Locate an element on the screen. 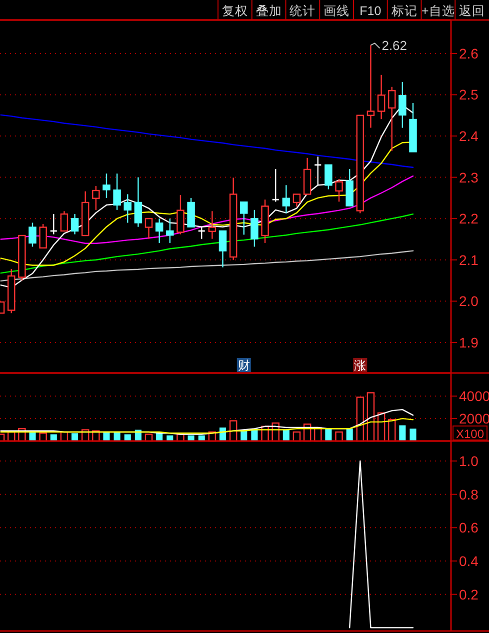  text: 统计 is located at coordinates (303, 11).